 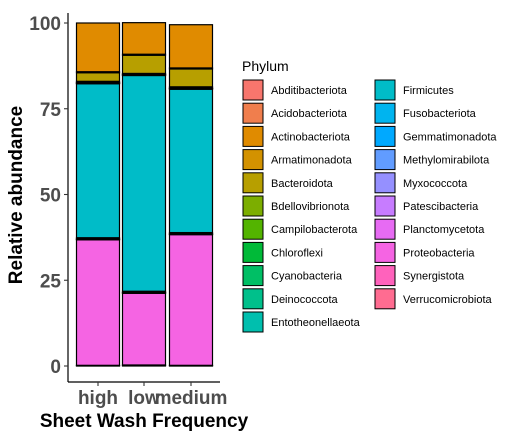 What do you see at coordinates (191, 46) in the screenshot?
I see `bar-segment-medium-actinobacteriota` at bounding box center [191, 46].